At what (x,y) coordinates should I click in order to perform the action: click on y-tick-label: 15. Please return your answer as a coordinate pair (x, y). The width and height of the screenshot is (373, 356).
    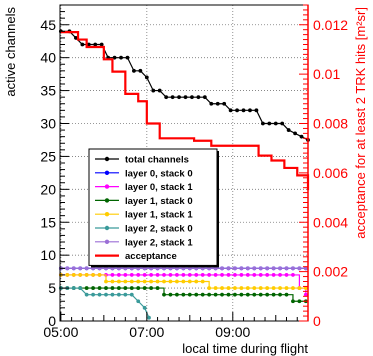
    Looking at the image, I should click on (48, 222).